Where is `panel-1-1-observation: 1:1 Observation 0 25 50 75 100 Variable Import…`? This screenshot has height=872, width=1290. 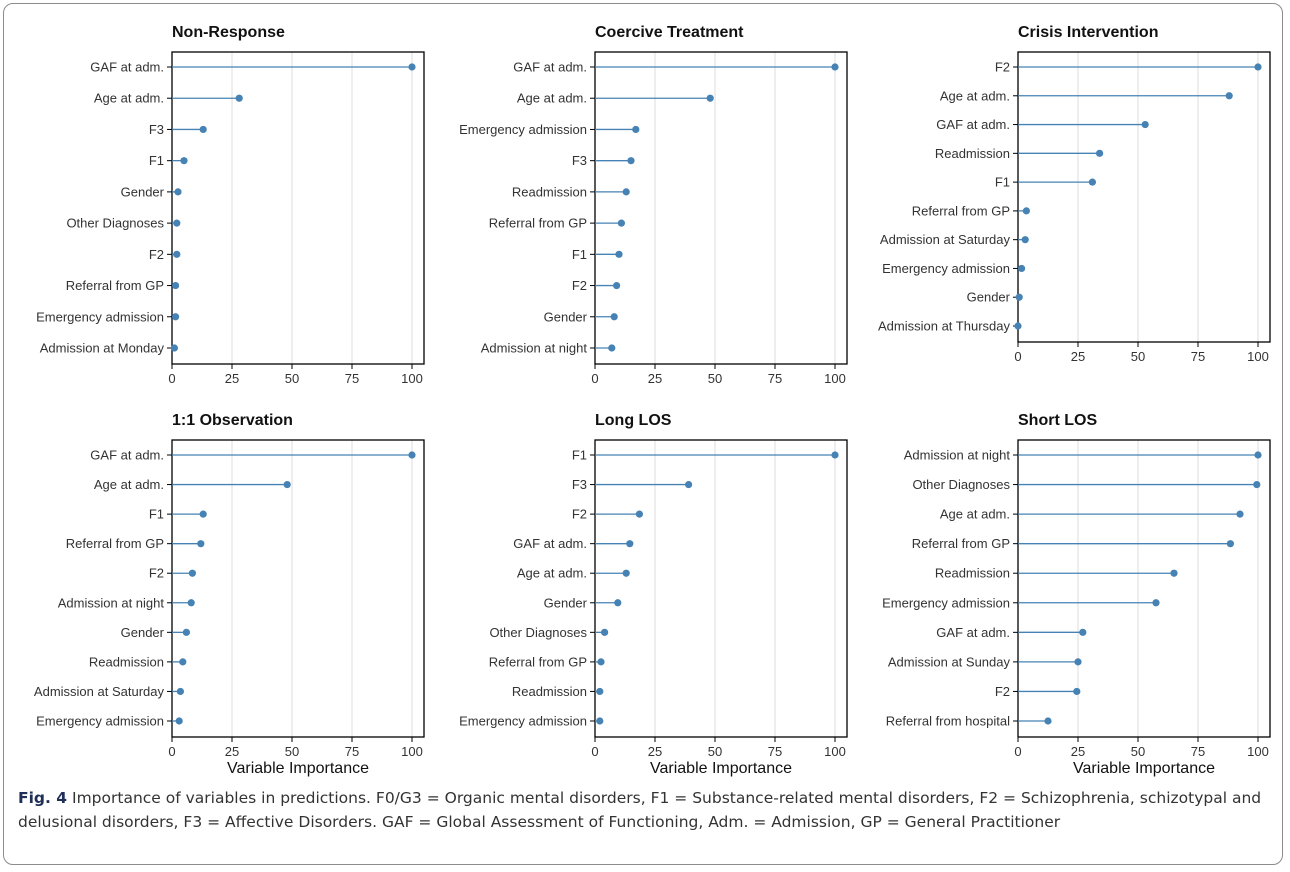
panel-1-1-observation: 1:1 Observation 0 25 50 75 100 Variable Import… is located at coordinates (229, 594).